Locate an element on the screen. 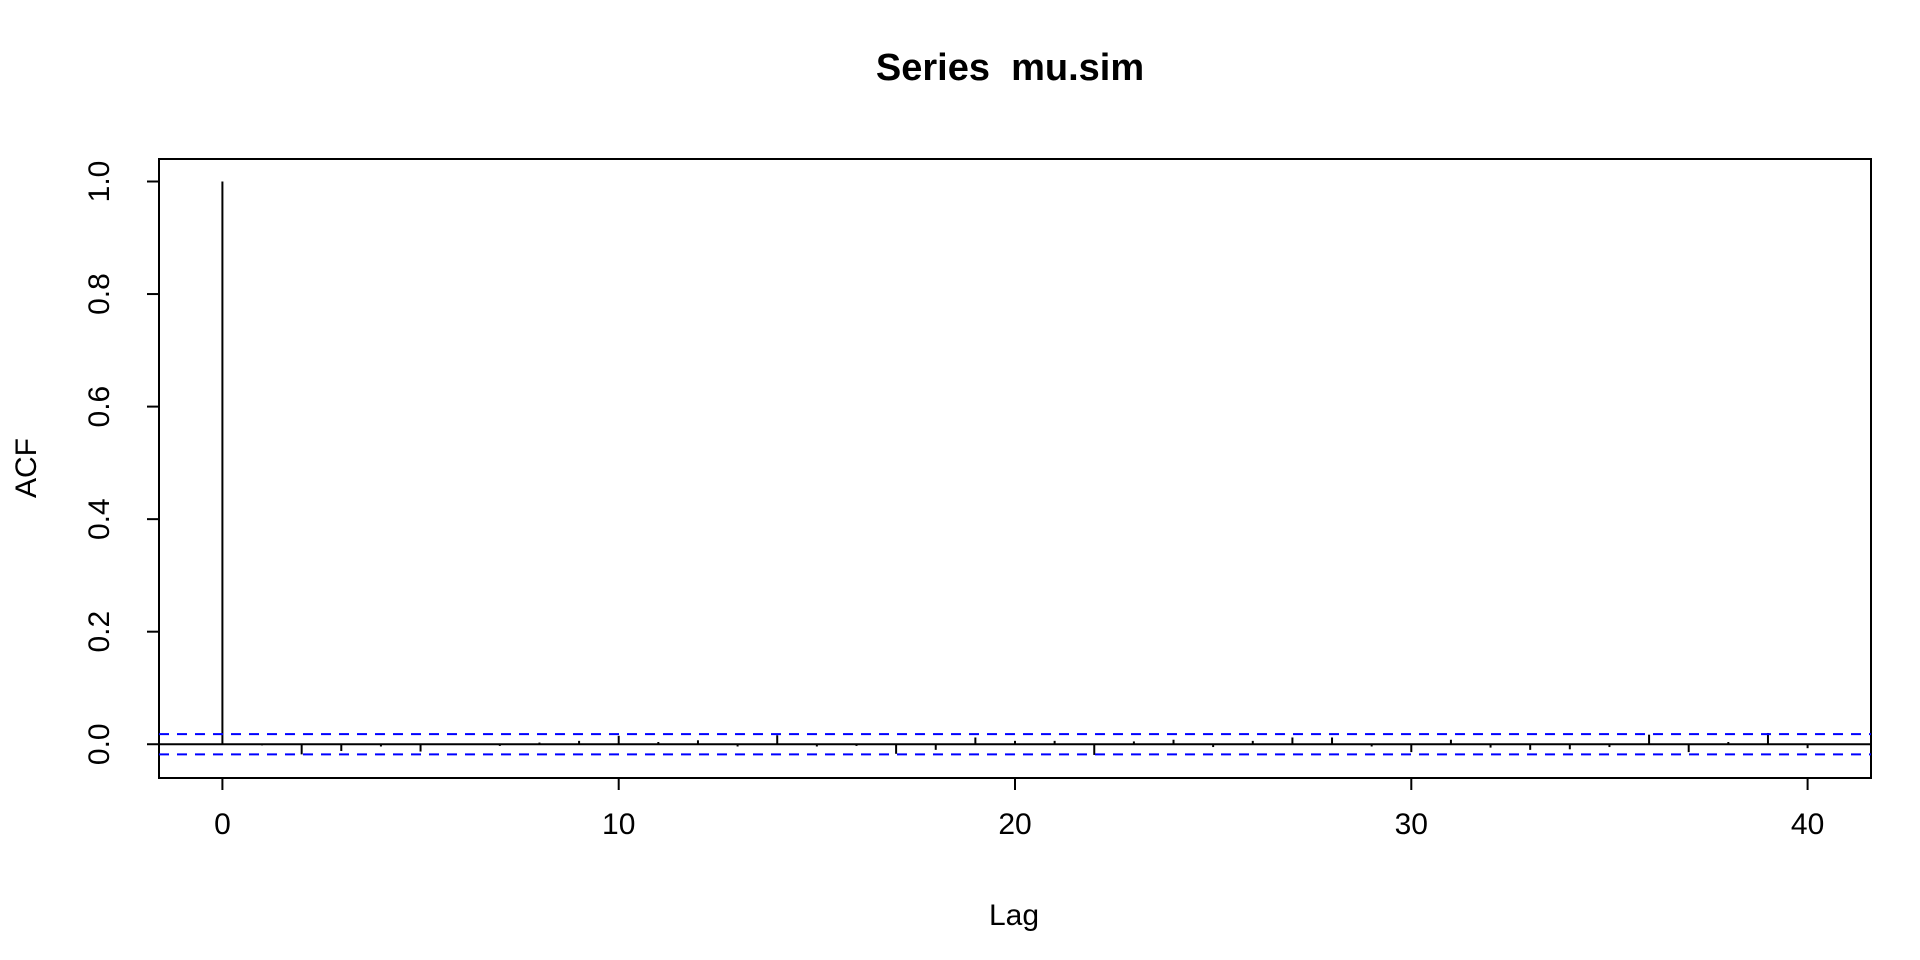 This screenshot has height=960, width=1920. y-axis-label: ACF is located at coordinates (26, 468).